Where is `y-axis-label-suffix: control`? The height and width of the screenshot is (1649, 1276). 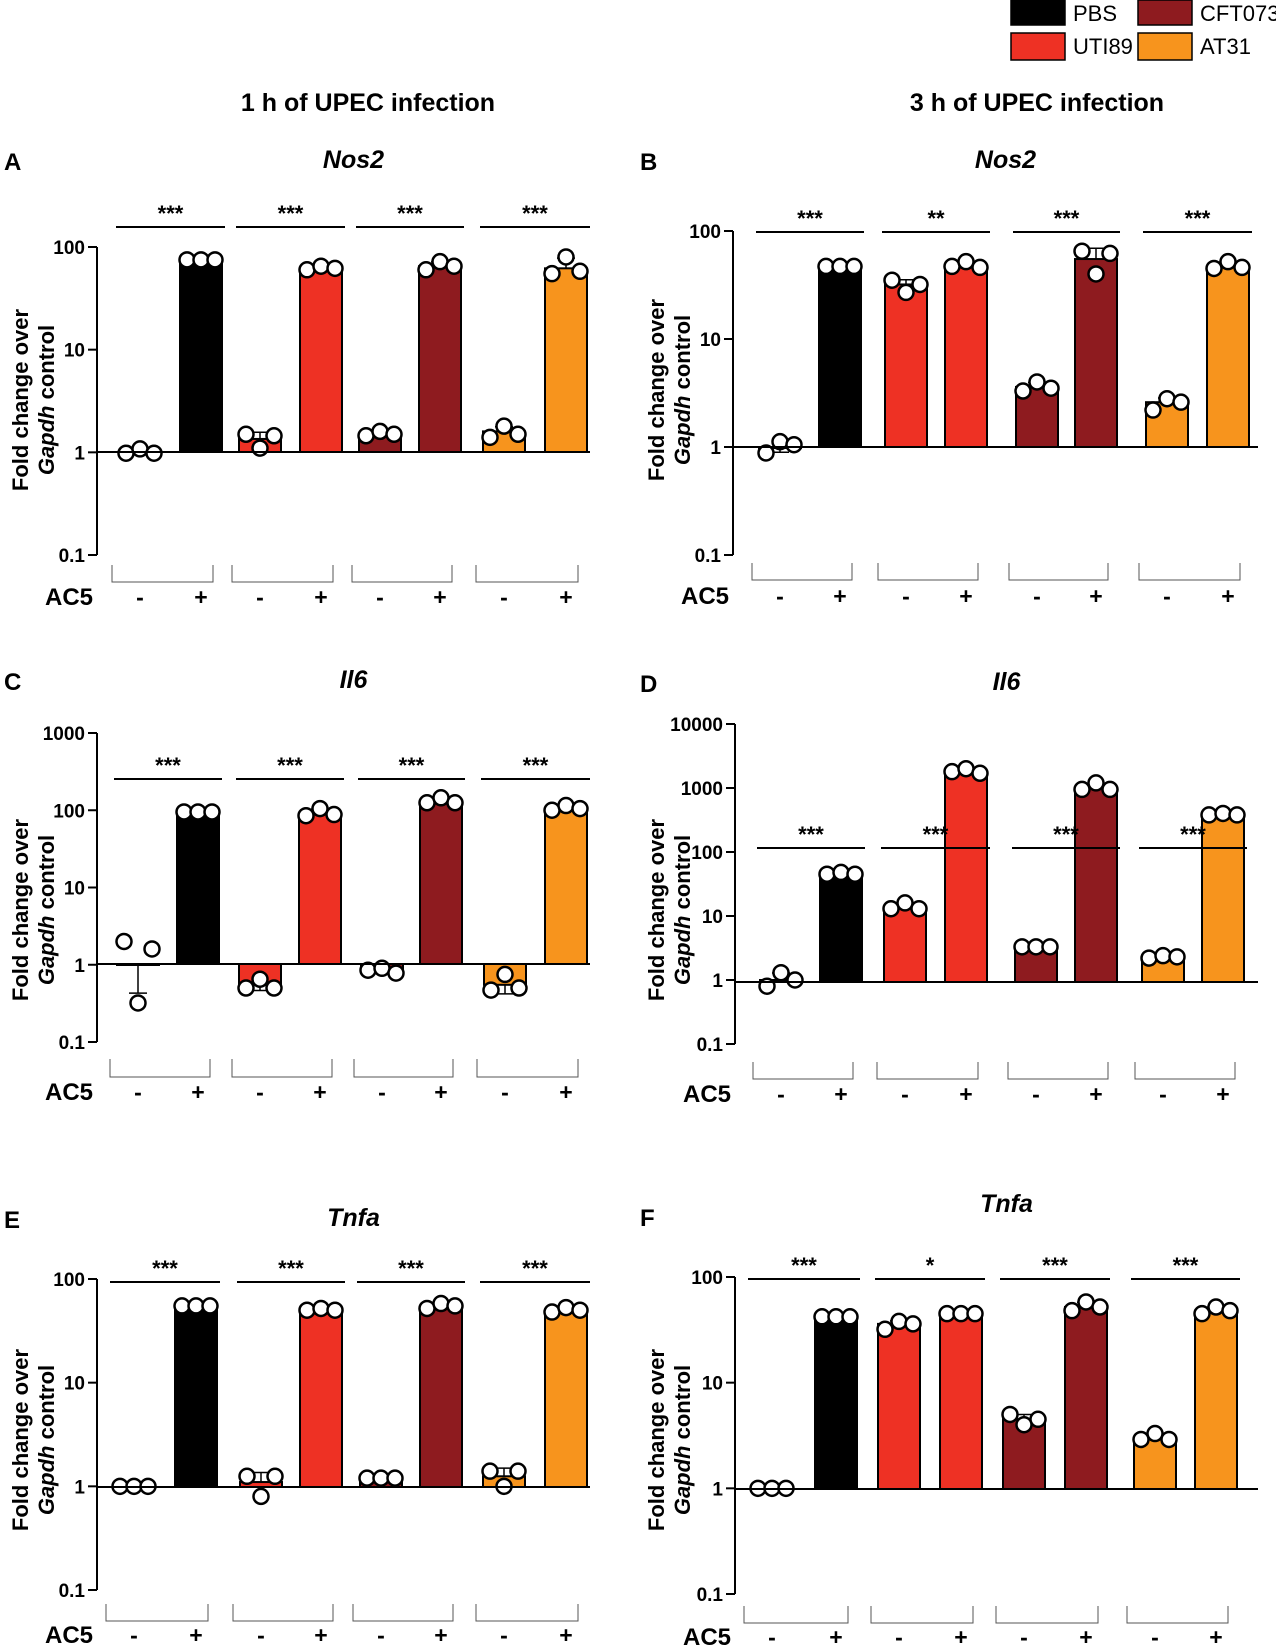 y-axis-label-suffix: control is located at coordinates (682, 1405).